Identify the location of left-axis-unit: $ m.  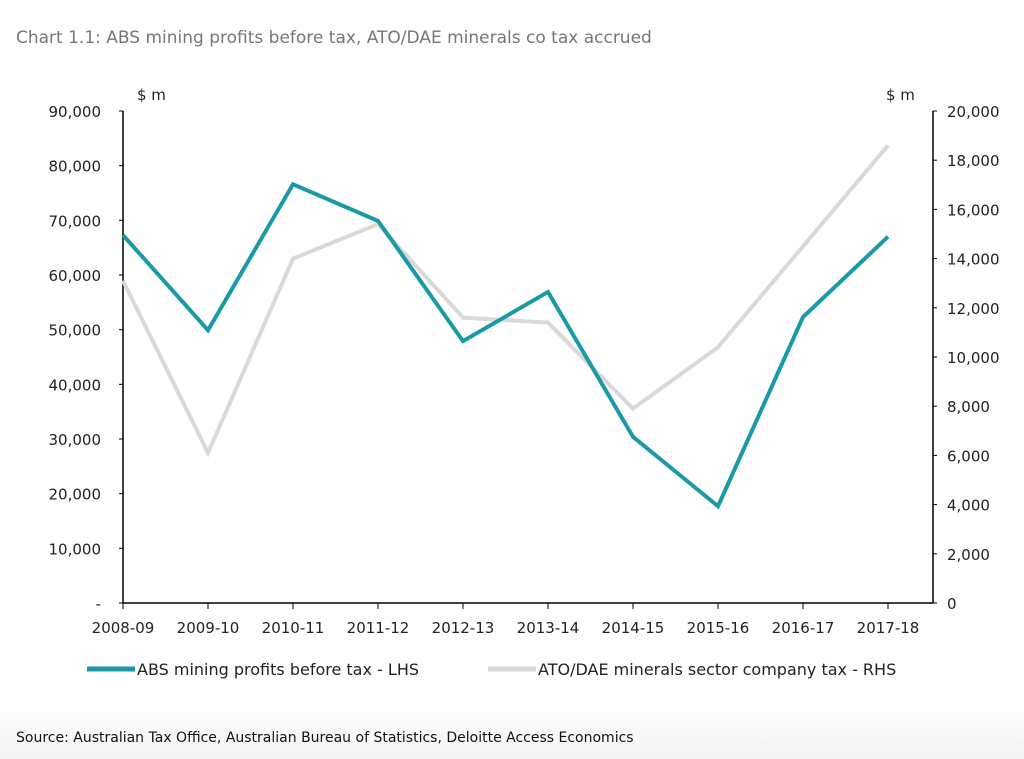
(151, 95).